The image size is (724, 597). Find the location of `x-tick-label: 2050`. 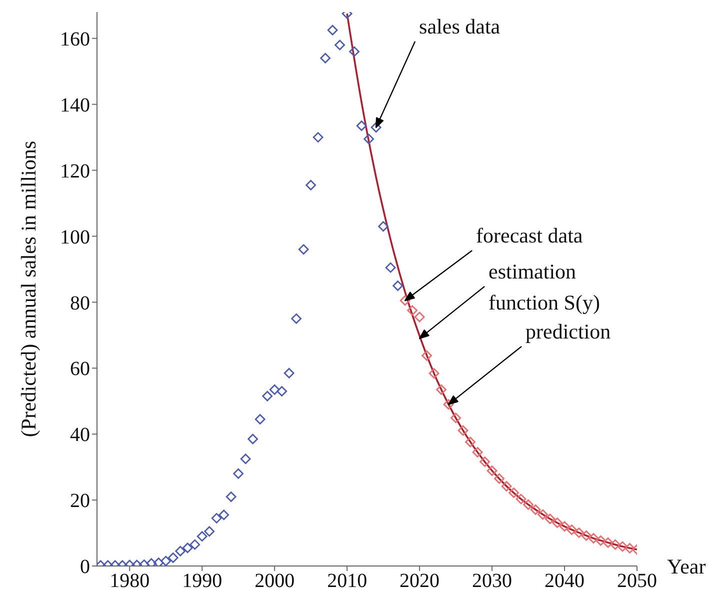

x-tick-label: 2050 is located at coordinates (637, 581).